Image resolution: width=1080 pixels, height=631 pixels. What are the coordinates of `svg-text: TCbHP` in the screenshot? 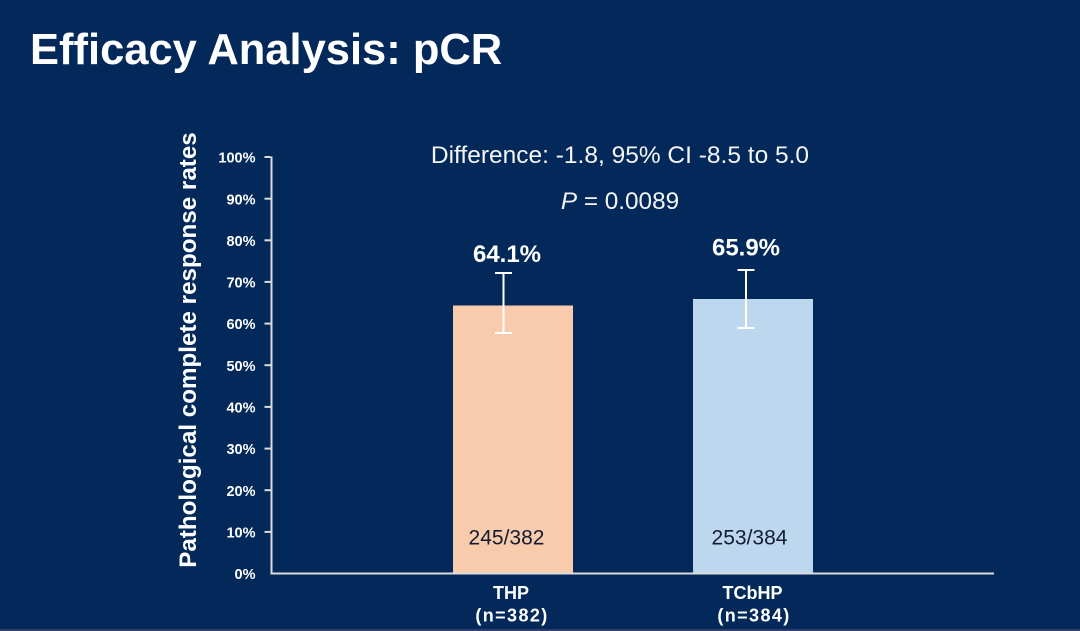 It's located at (753, 593).